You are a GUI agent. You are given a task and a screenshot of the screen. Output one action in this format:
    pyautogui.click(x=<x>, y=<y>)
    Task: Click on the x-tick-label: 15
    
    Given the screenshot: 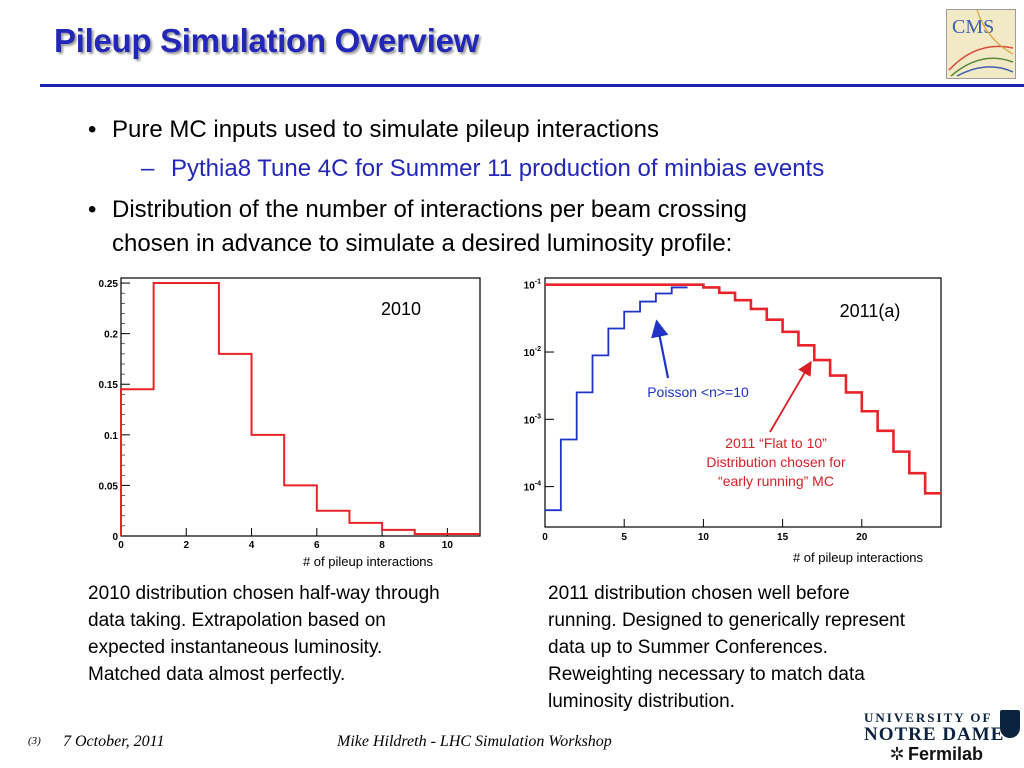 What is the action you would take?
    pyautogui.click(x=783, y=537)
    